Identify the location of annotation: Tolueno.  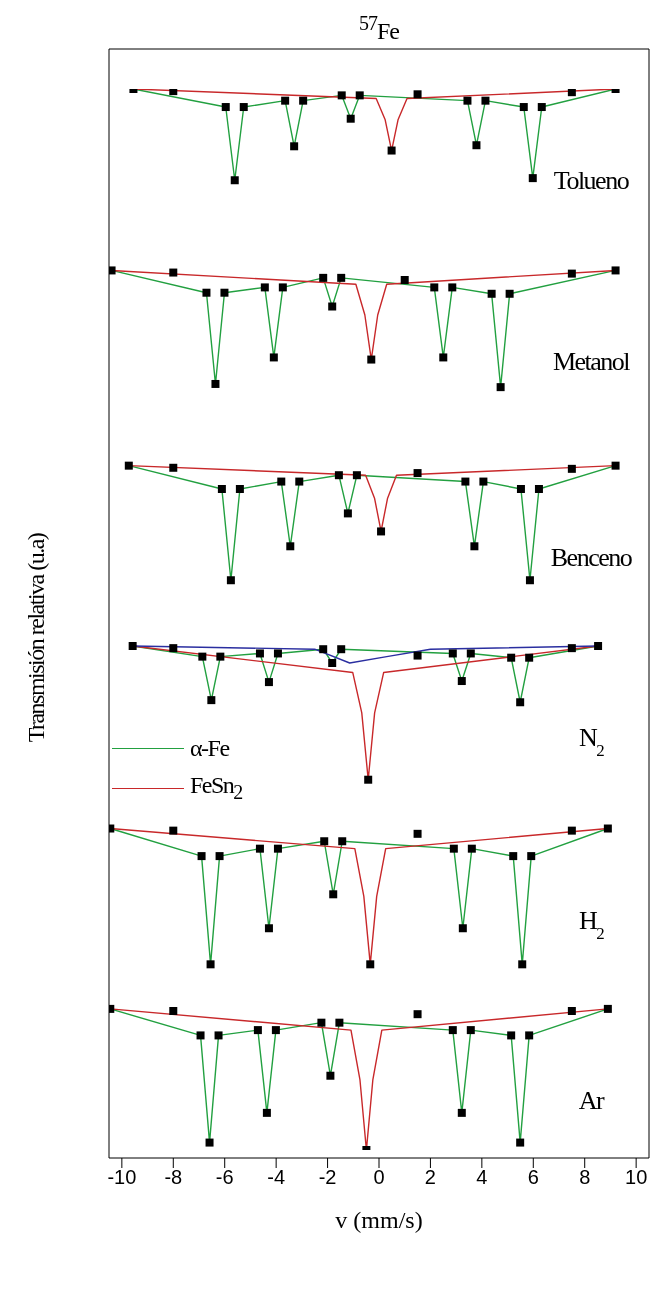
(591, 180).